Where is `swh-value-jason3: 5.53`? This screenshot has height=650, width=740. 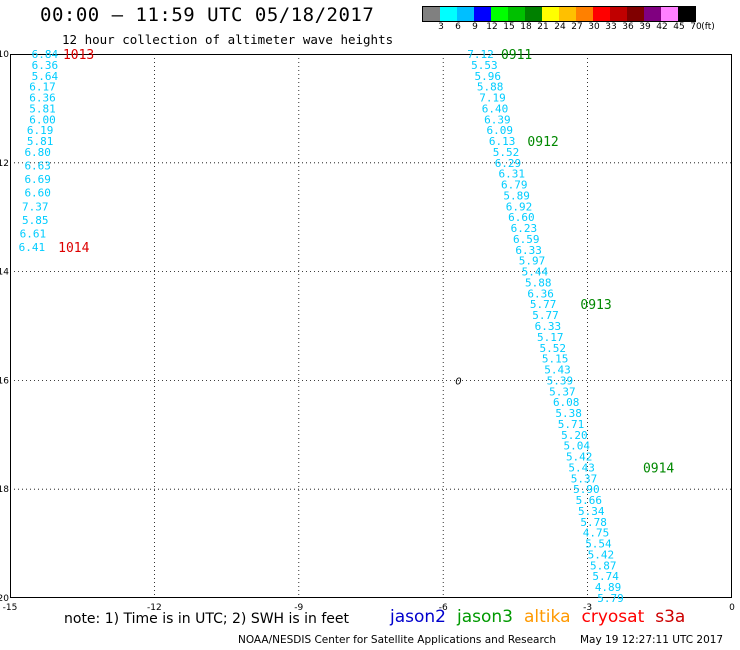 swh-value-jason3: 5.53 is located at coordinates (484, 65).